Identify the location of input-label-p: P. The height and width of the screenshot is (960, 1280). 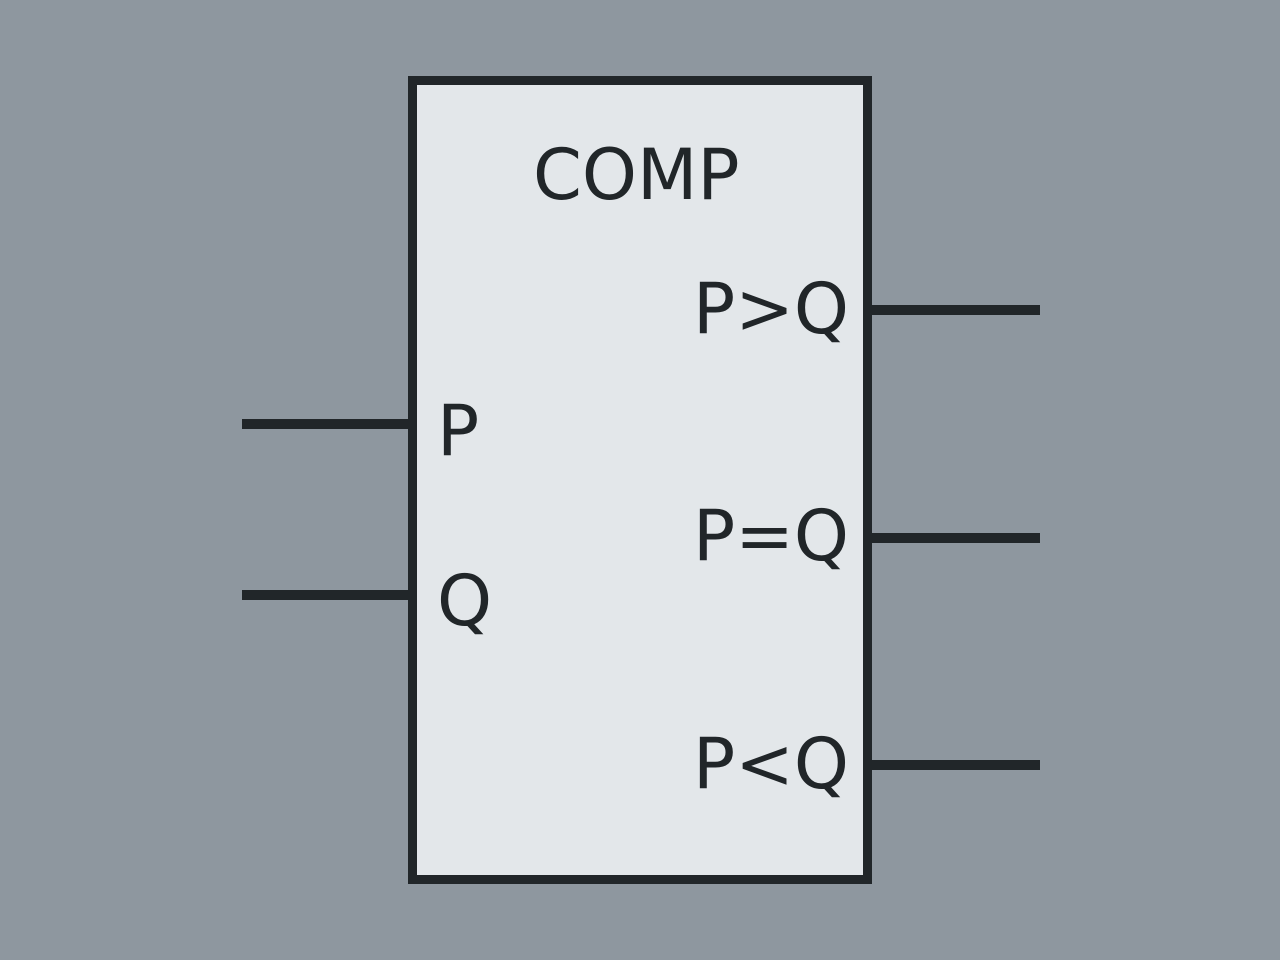
(458, 431).